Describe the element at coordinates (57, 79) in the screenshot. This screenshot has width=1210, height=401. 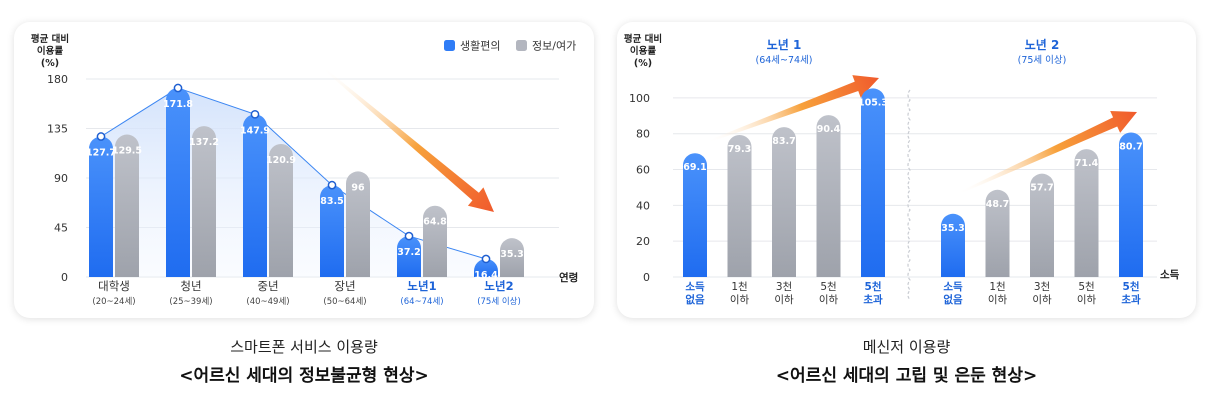
I see `y-tick-label: 180` at that location.